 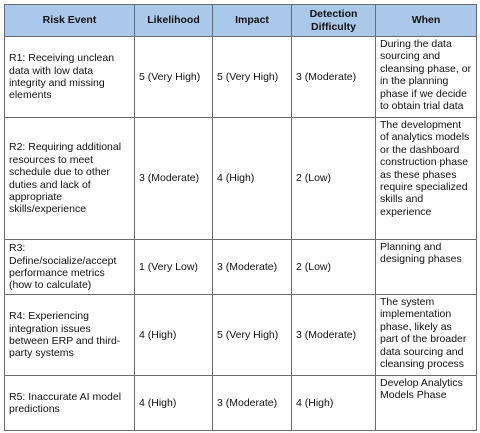 I want to click on likelihood-cell: 5 (Very High), so click(x=173, y=77).